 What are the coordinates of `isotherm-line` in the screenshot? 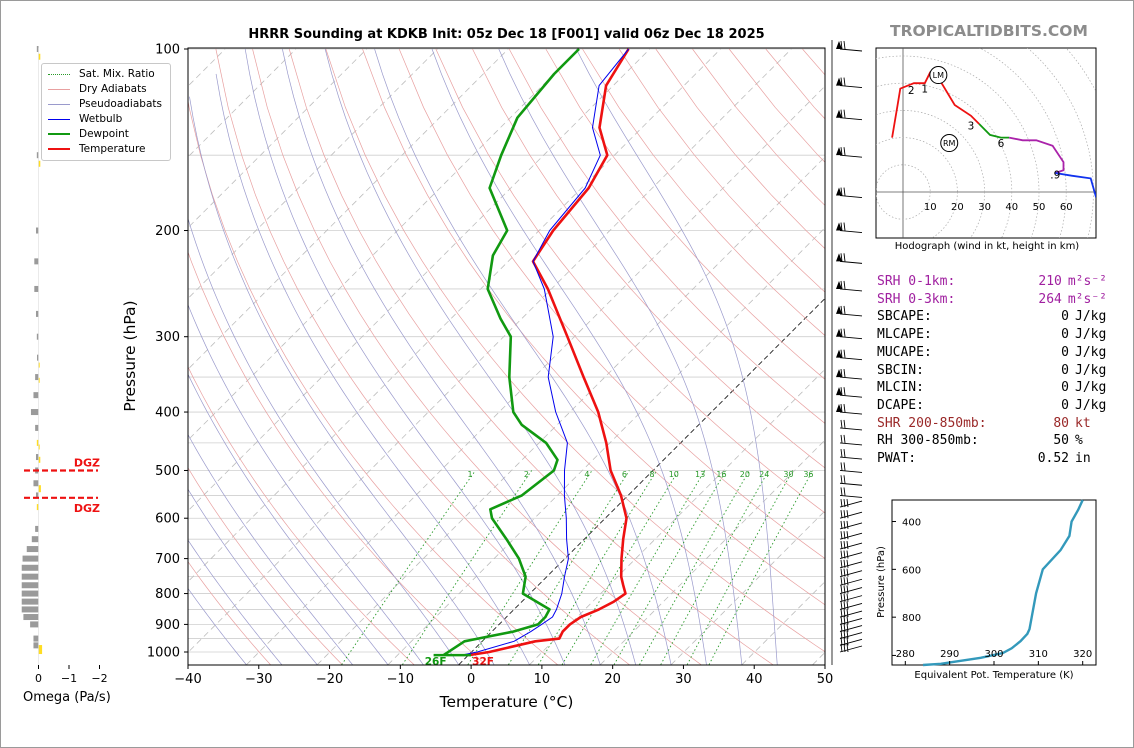 It's located at (712, 552).